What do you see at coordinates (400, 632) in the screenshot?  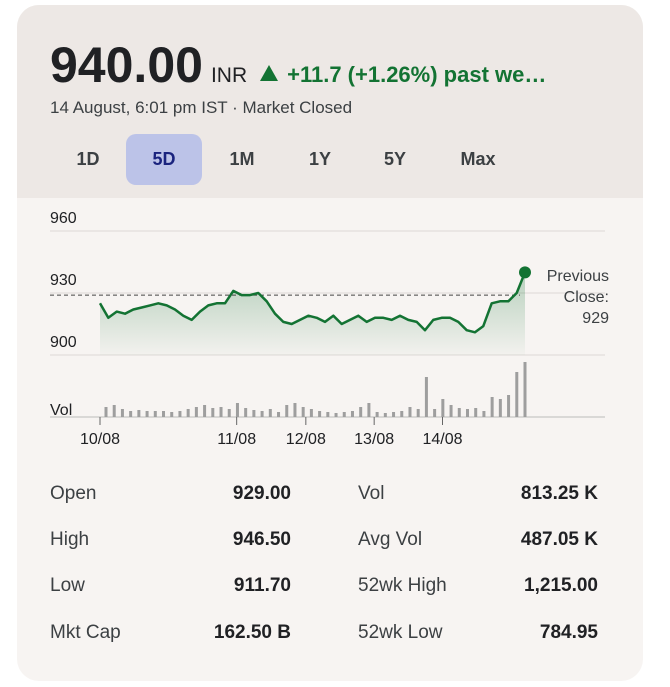 I see `stat-label: 52wk Low` at bounding box center [400, 632].